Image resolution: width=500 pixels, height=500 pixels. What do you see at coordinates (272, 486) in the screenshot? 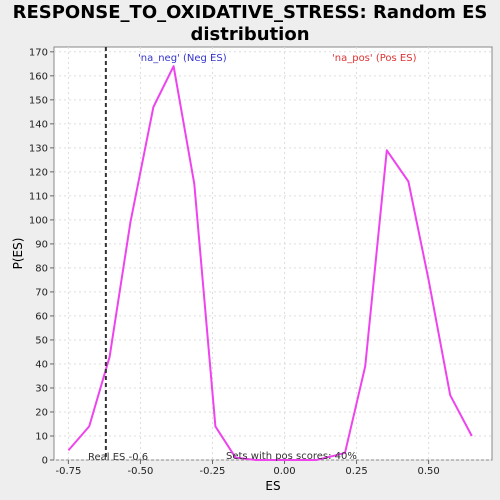
I see `x-axis-label: ES` at bounding box center [272, 486].